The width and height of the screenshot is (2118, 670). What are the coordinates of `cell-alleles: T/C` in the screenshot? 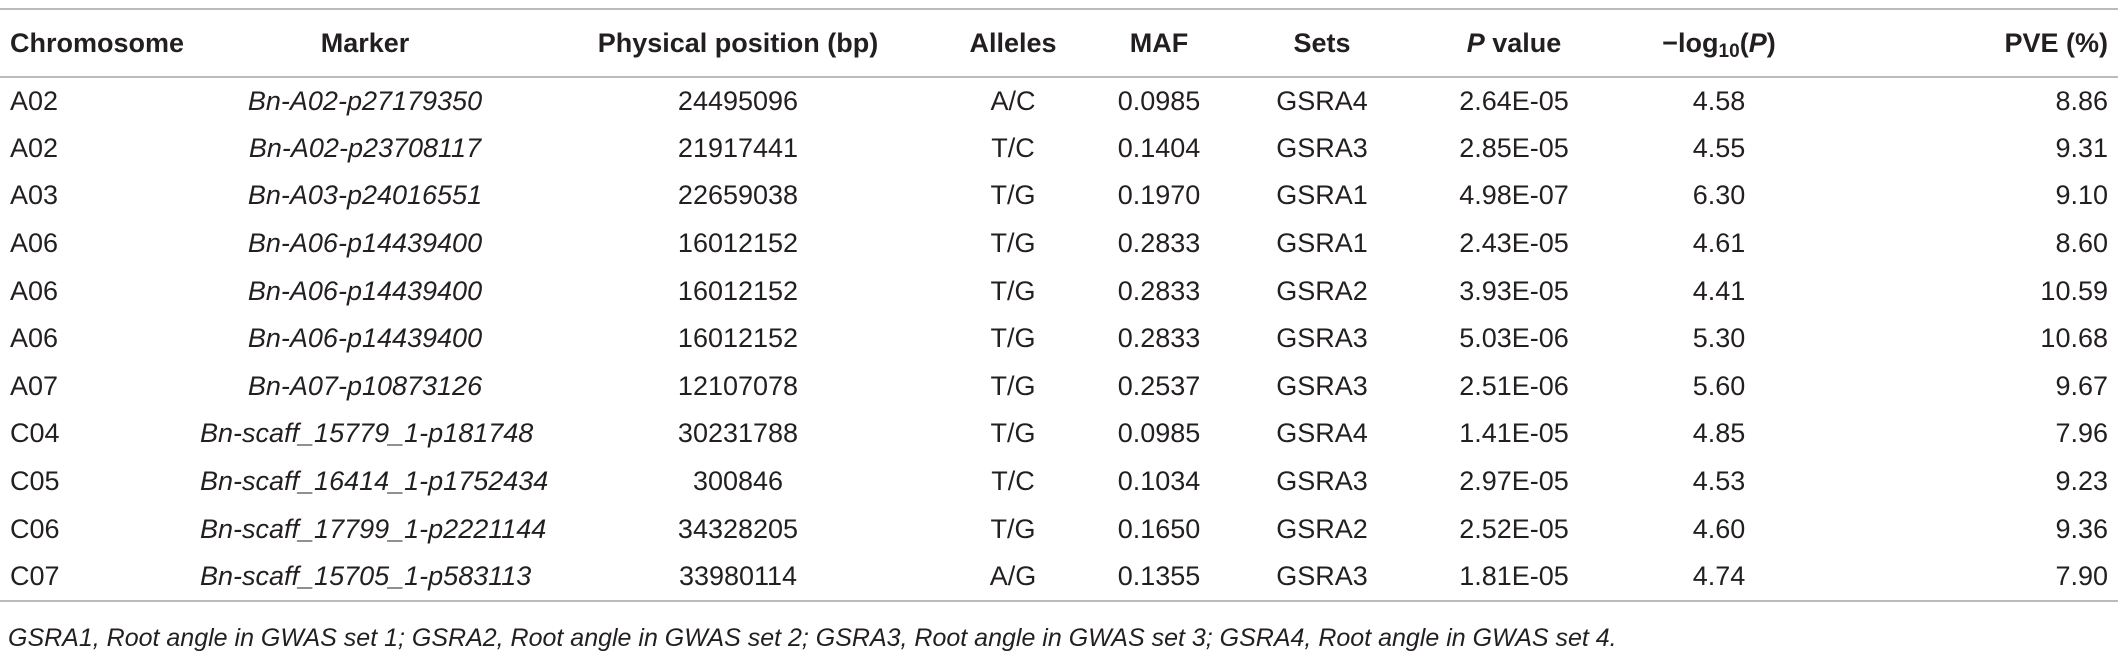 It's located at (1013, 481).